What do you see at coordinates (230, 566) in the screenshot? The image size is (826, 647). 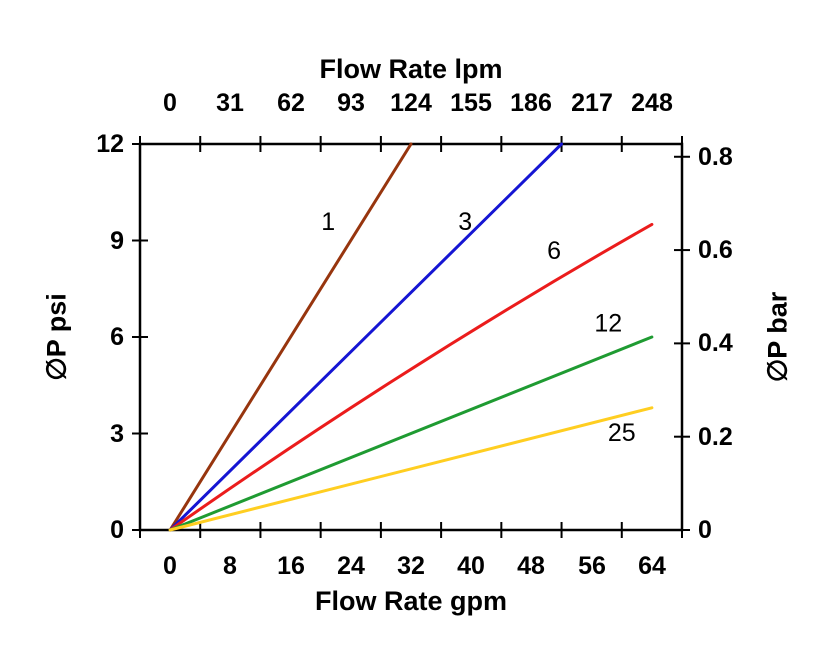 I see `bottom-tick-label: 8` at bounding box center [230, 566].